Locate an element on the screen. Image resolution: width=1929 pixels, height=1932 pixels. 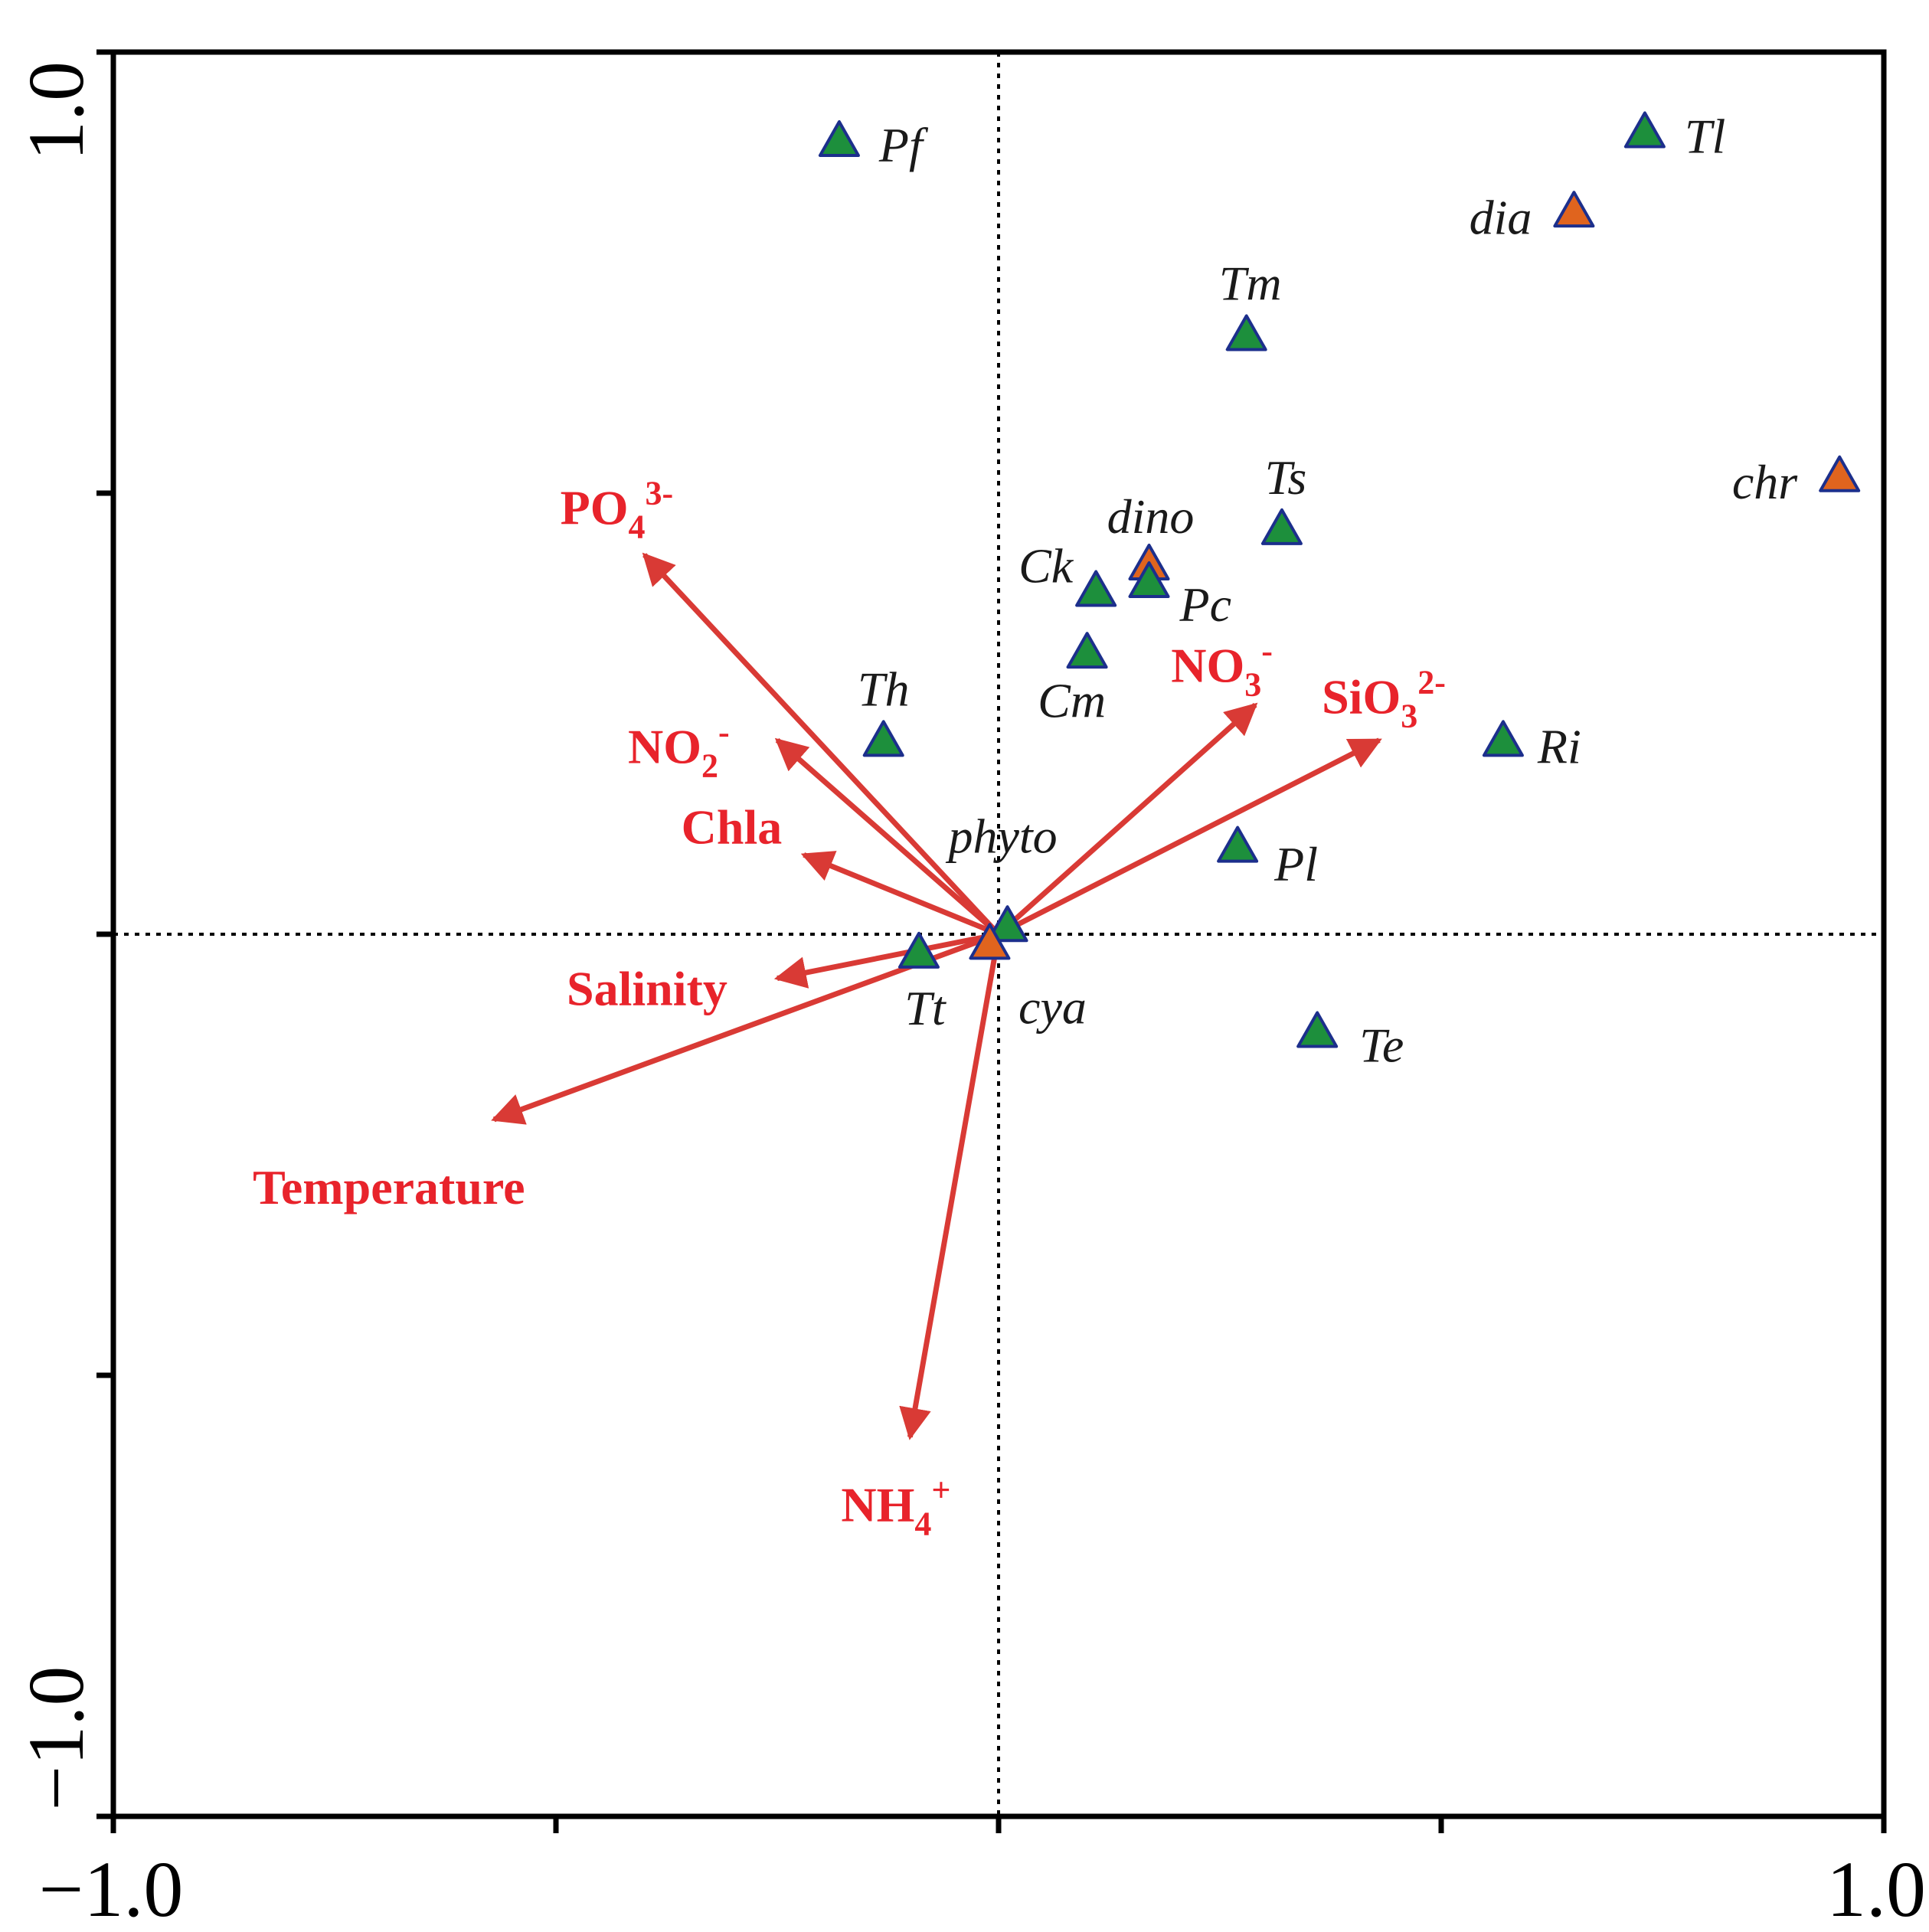
env-label-chla: Chla is located at coordinates (733, 826).